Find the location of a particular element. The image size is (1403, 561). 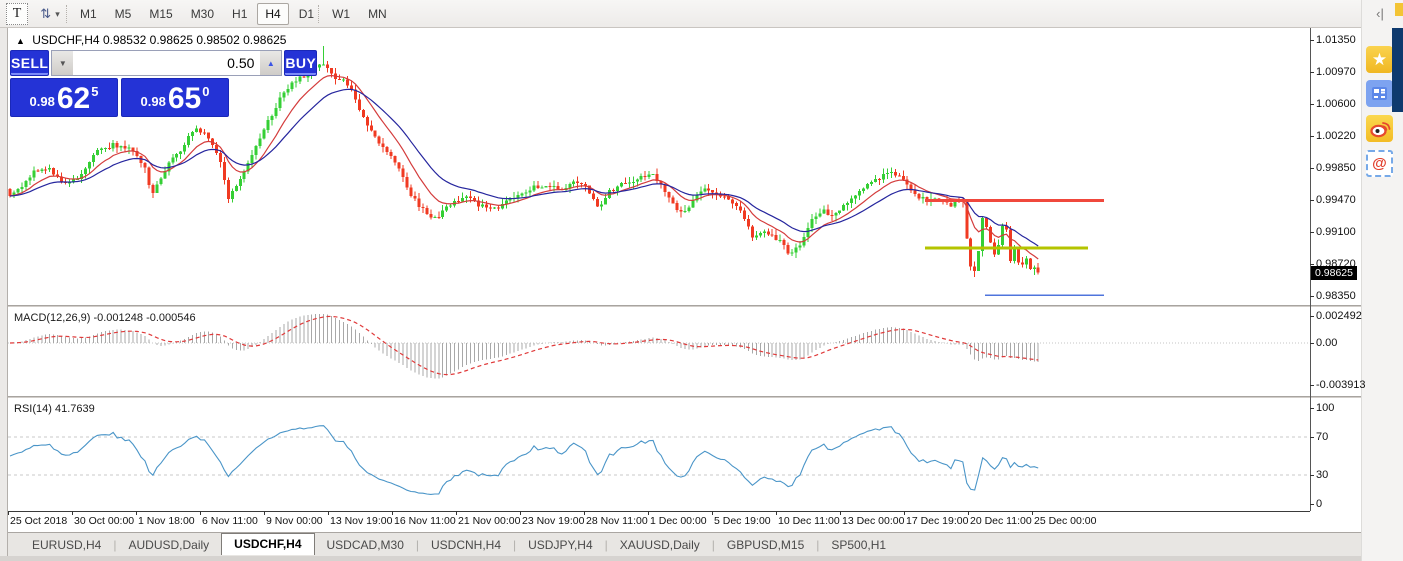

time-axis-label: 28 Nov 11:00 is located at coordinates (617, 521).